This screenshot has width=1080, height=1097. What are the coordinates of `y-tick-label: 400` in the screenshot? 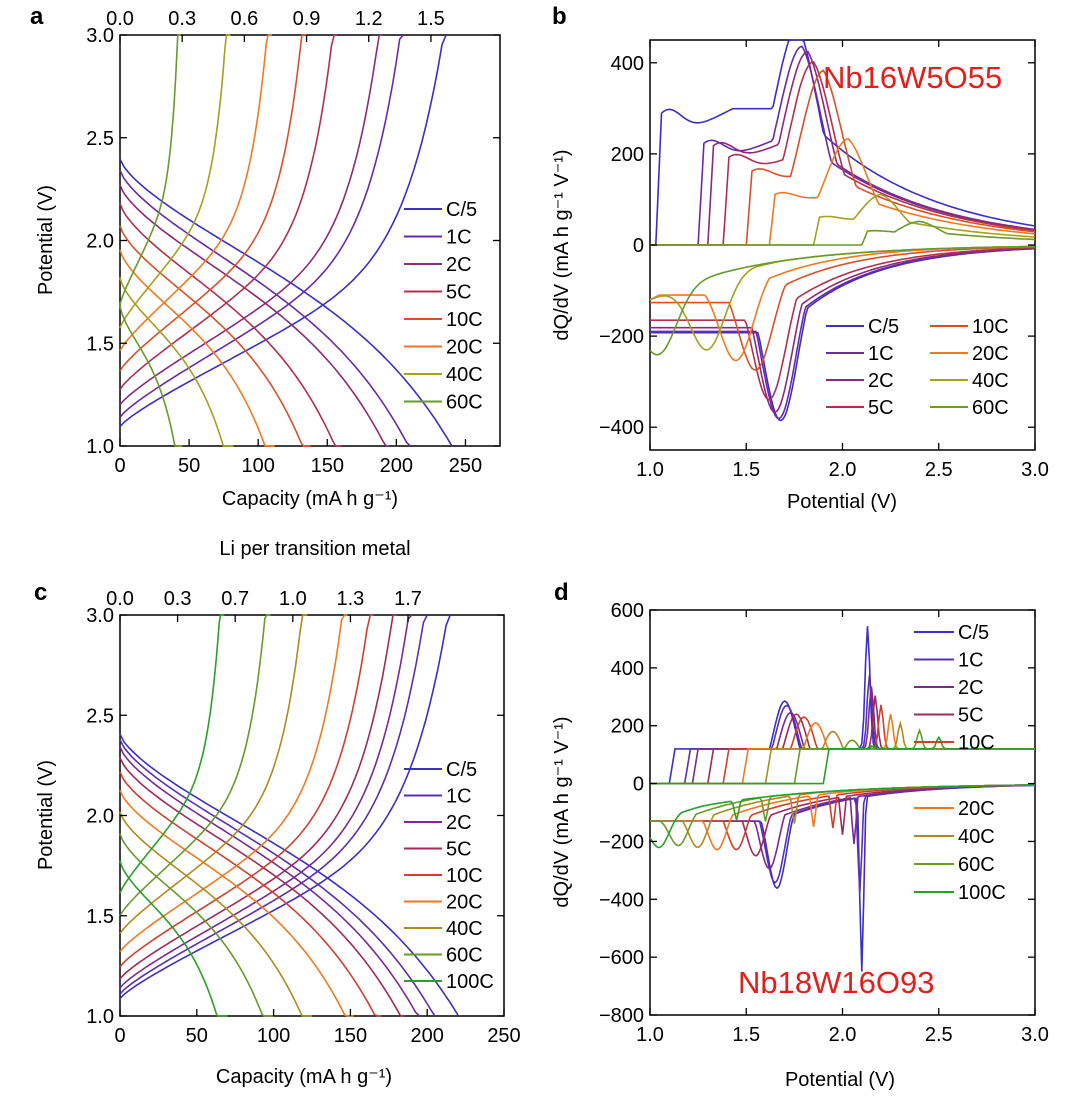 It's located at (627, 669).